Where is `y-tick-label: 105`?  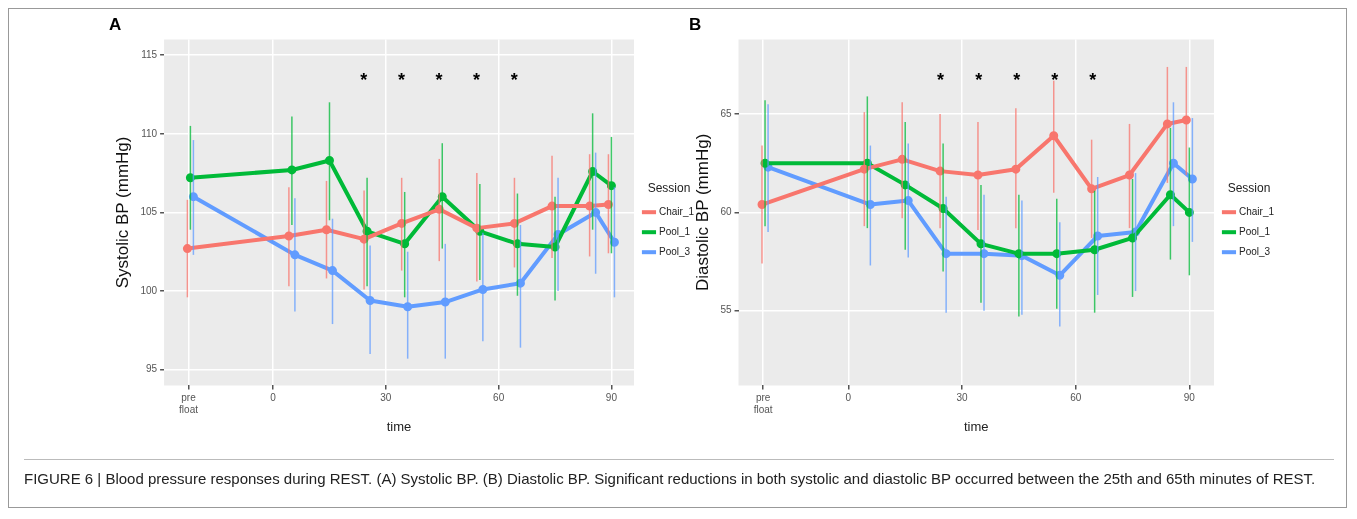
y-tick-label: 105 is located at coordinates (149, 212).